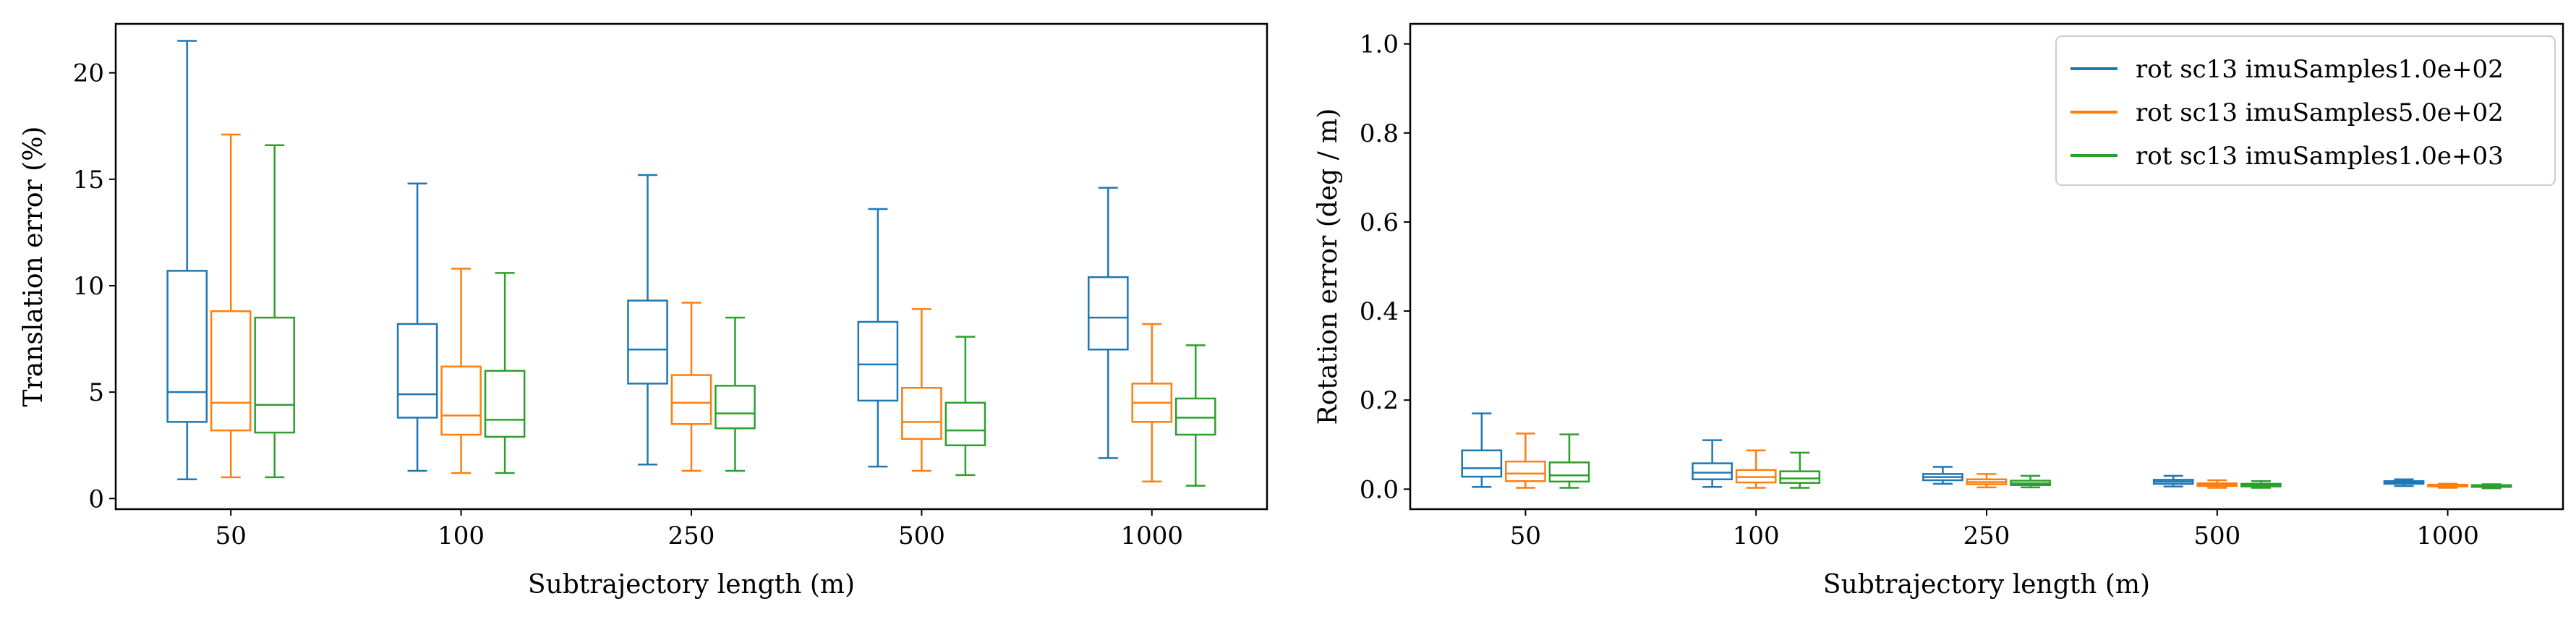 This screenshot has height=622, width=2576. I want to click on y-tick-label: 0.8, so click(1379, 133).